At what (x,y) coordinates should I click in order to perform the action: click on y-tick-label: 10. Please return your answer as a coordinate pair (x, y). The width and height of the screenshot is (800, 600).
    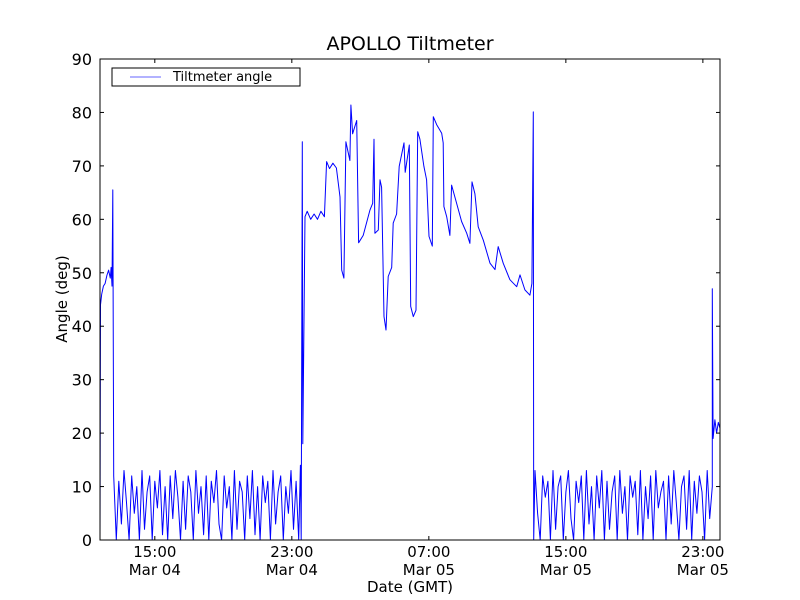
    Looking at the image, I should click on (82, 487).